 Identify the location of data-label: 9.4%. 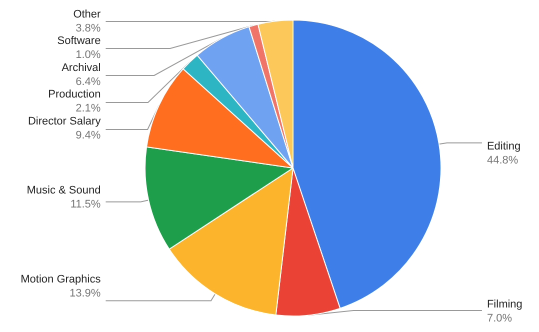
(88, 135).